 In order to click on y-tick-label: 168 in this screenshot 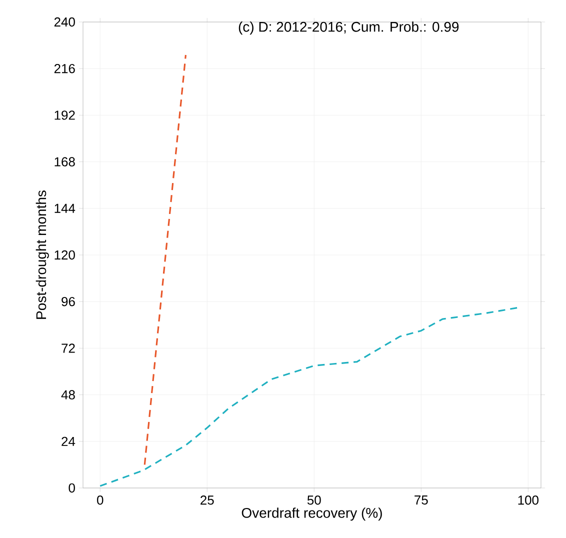, I will do `click(64, 161)`.